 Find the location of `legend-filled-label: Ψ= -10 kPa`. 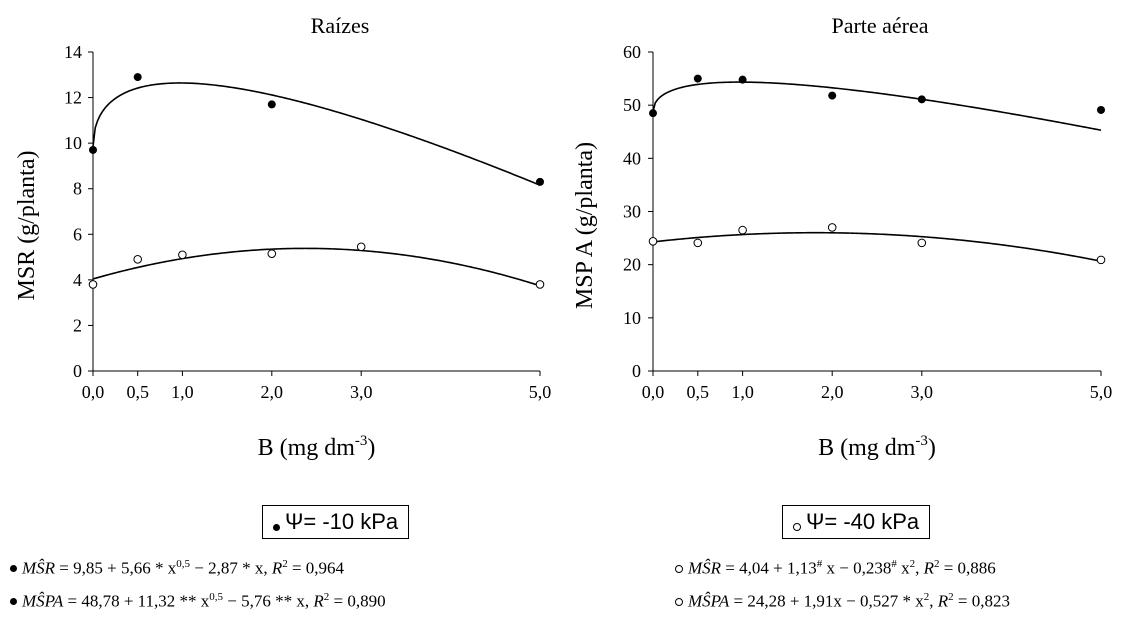

legend-filled-label: Ψ= -10 kPa is located at coordinates (342, 521).